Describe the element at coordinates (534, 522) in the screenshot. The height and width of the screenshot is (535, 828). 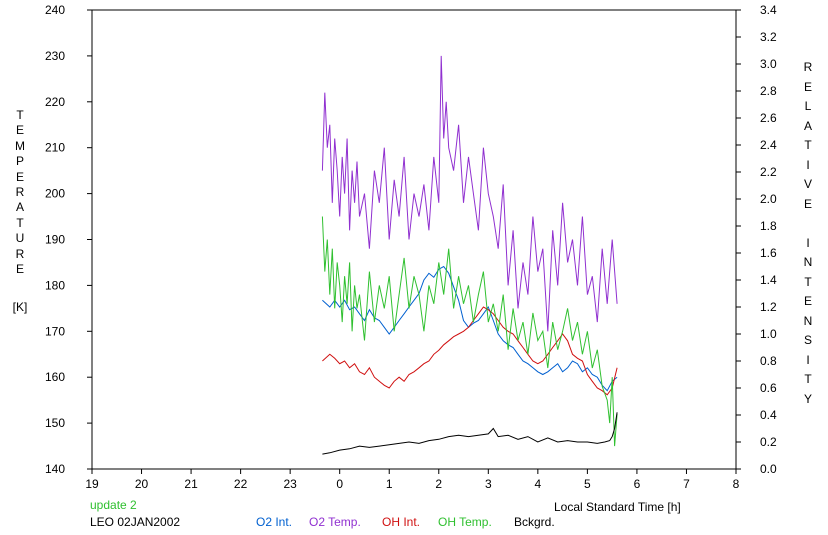
I see `legend-item-bckgrd: Bckgrd.` at that location.